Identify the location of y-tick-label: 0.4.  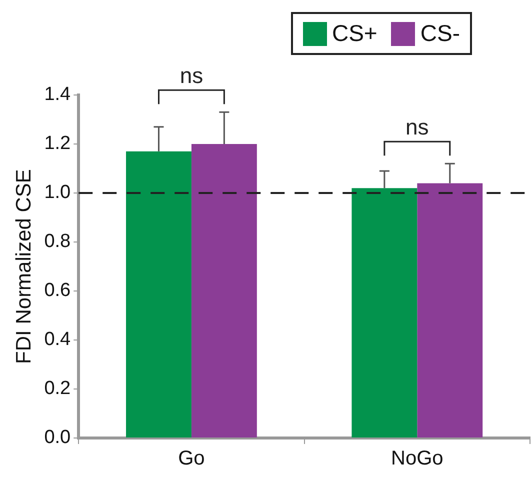
(58, 339).